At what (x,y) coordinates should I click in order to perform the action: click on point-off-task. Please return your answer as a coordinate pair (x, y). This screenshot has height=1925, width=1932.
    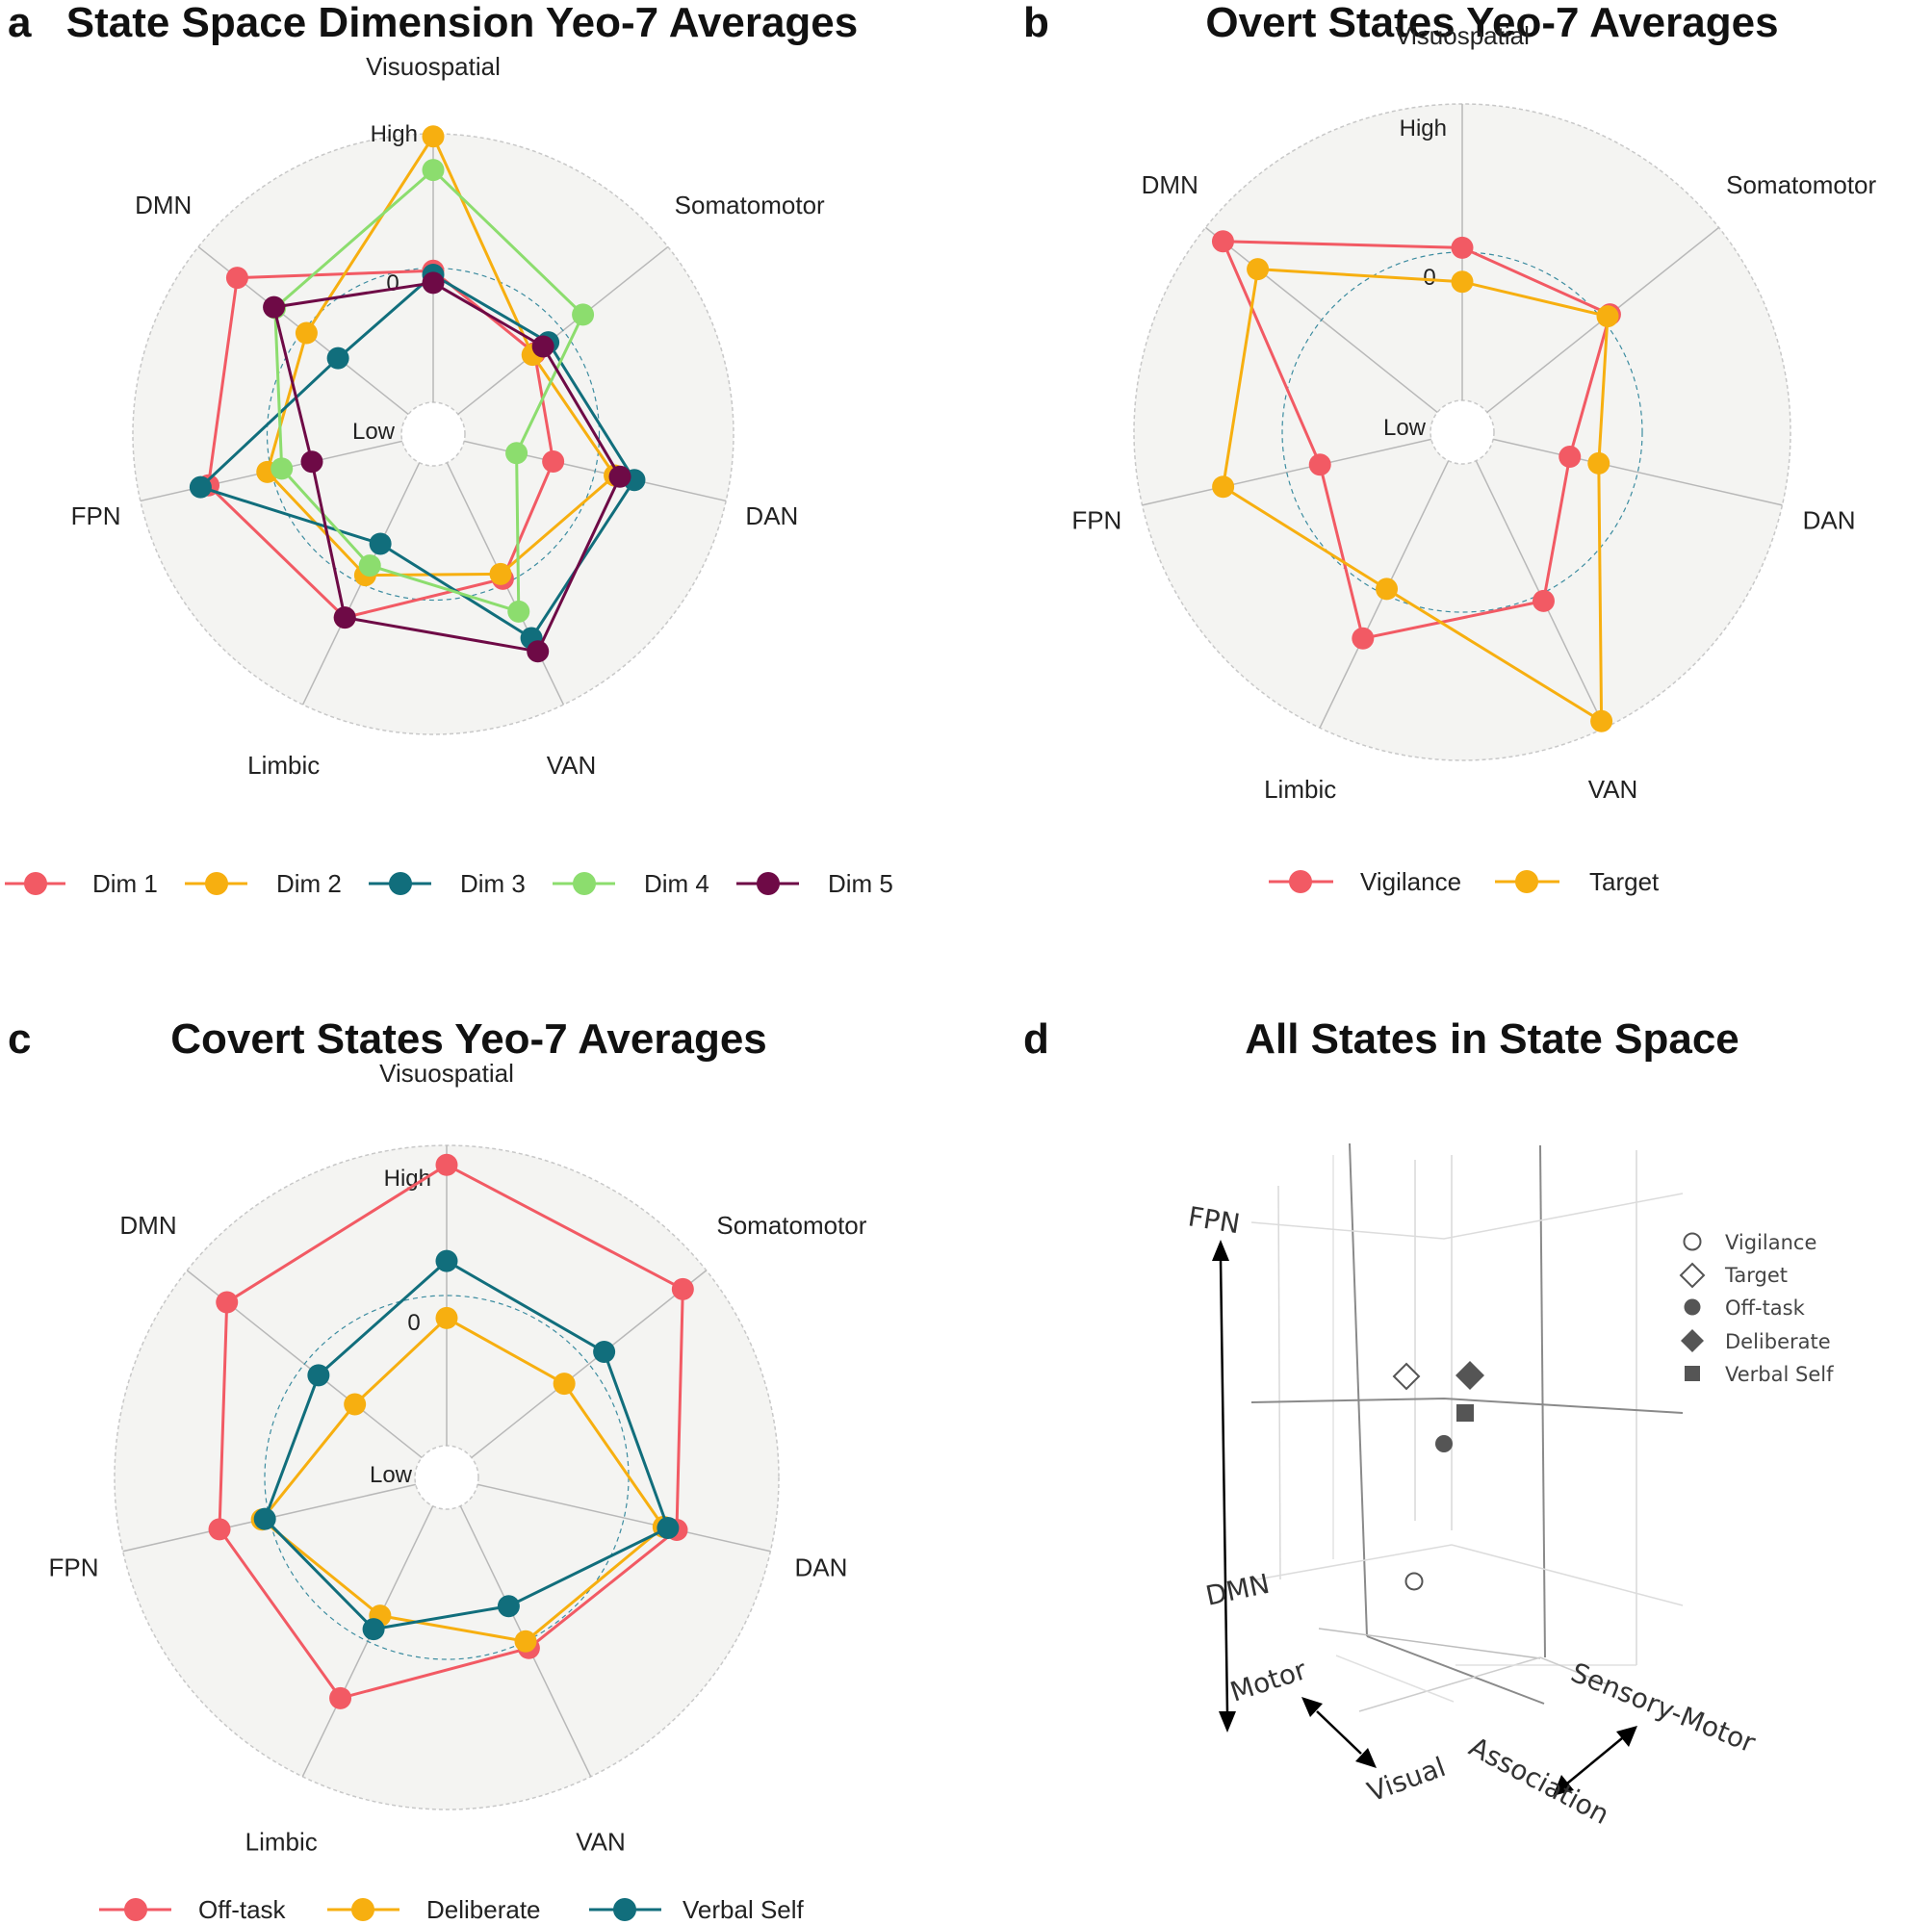
    Looking at the image, I should click on (1444, 1443).